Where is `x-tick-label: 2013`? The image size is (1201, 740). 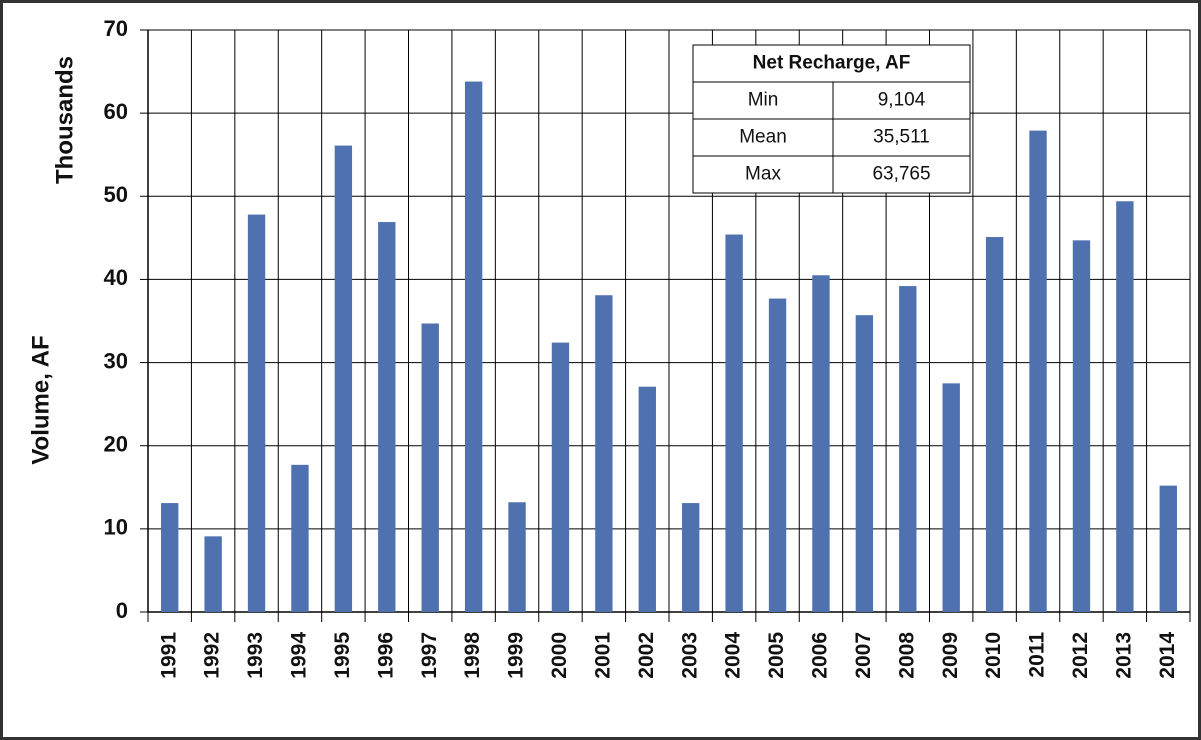
x-tick-label: 2013 is located at coordinates (1123, 655).